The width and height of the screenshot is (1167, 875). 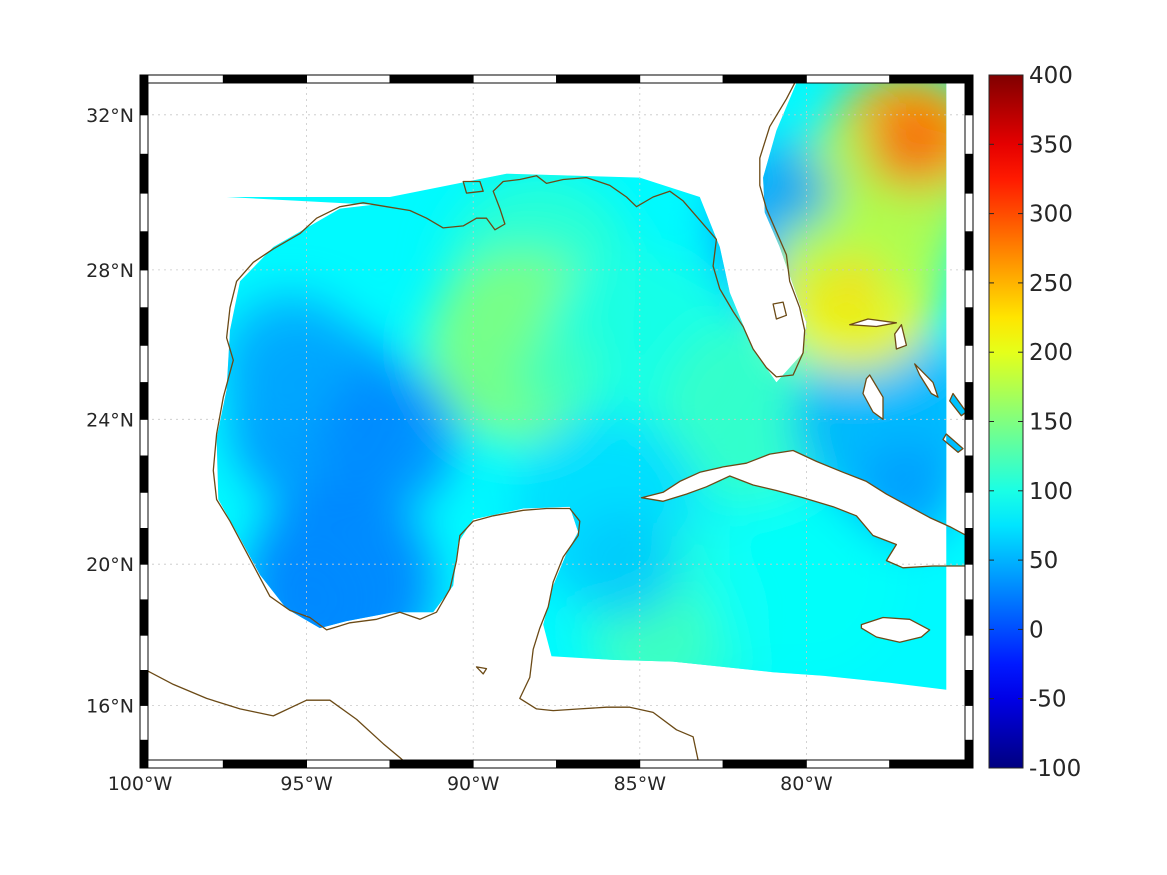 I want to click on colorbar-tick-label: 0, so click(x=1036, y=630).